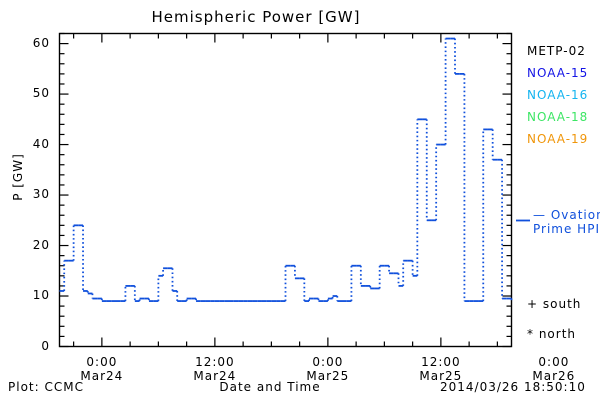 The height and width of the screenshot is (400, 600). Describe the element at coordinates (41, 244) in the screenshot. I see `y-tick-label: 20` at that location.